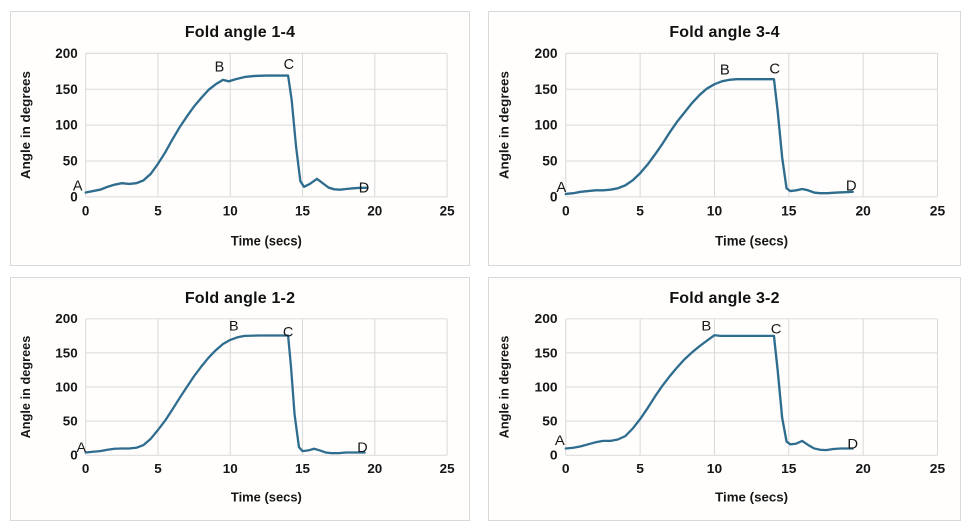  I want to click on chart-title: Fold angle 1-2, so click(240, 298).